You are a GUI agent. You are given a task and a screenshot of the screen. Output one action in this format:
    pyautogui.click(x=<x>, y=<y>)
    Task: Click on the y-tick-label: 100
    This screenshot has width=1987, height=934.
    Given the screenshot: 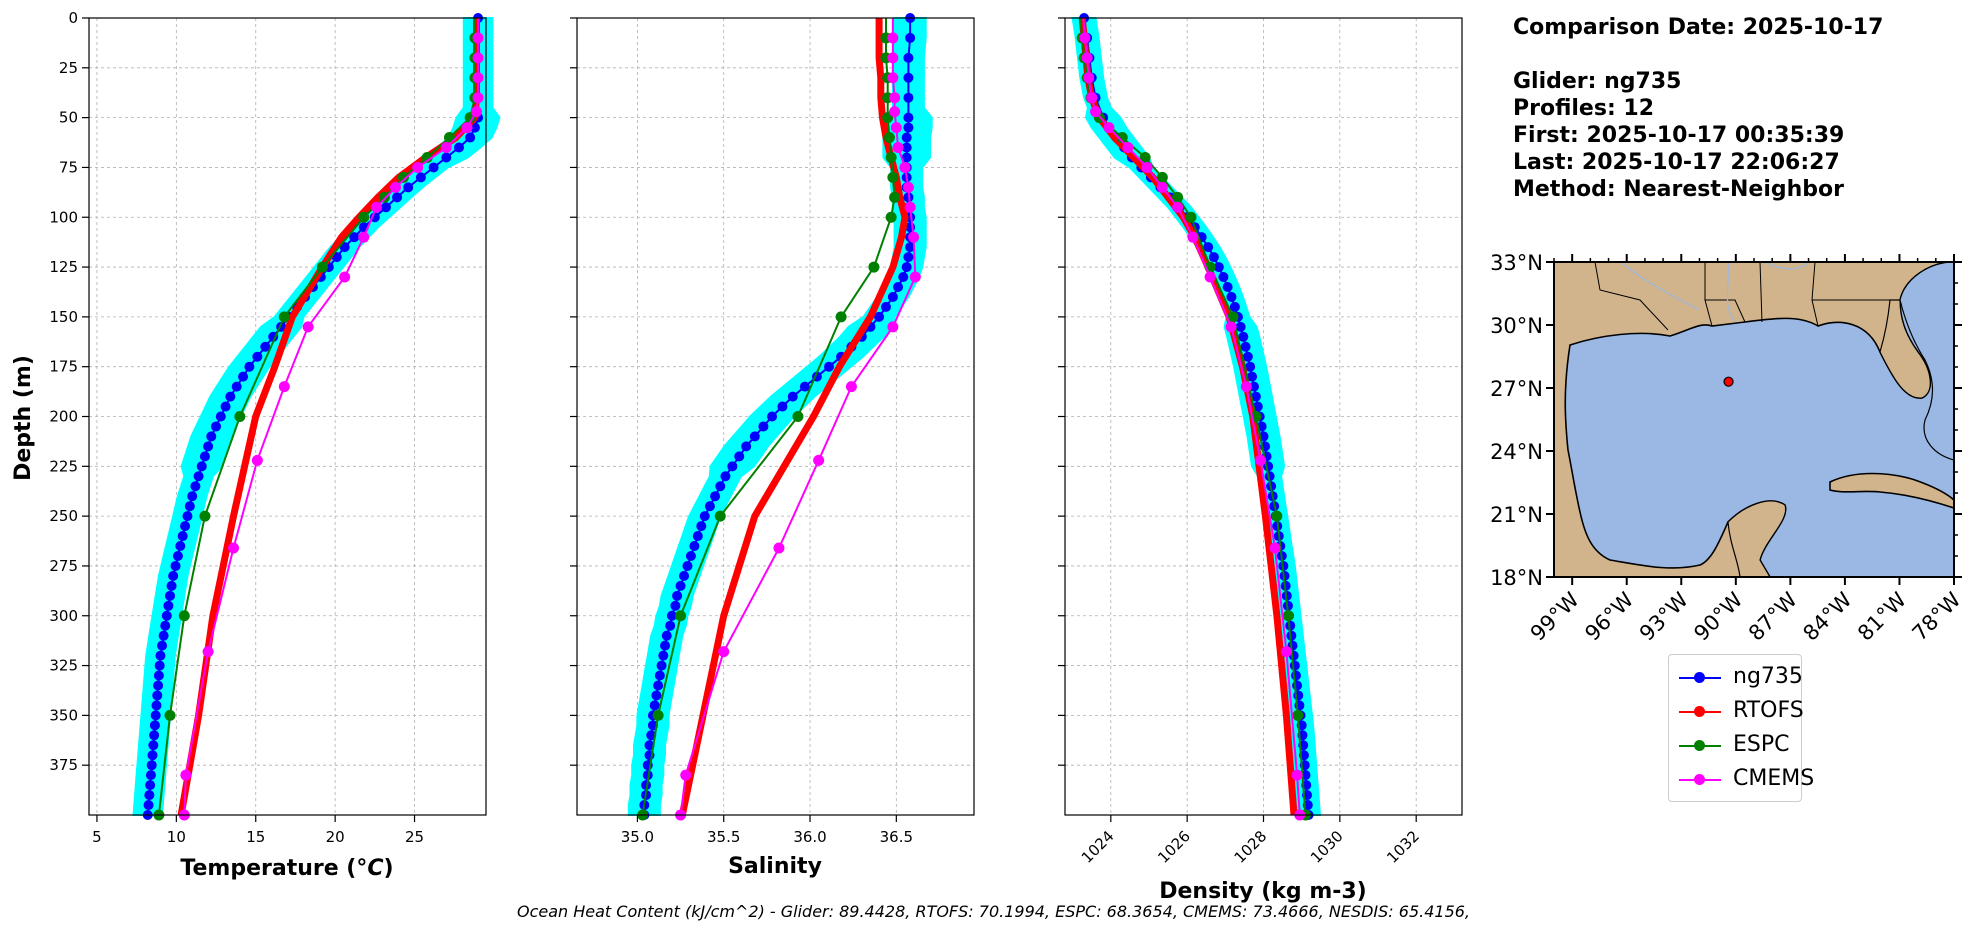 What is the action you would take?
    pyautogui.click(x=63, y=217)
    